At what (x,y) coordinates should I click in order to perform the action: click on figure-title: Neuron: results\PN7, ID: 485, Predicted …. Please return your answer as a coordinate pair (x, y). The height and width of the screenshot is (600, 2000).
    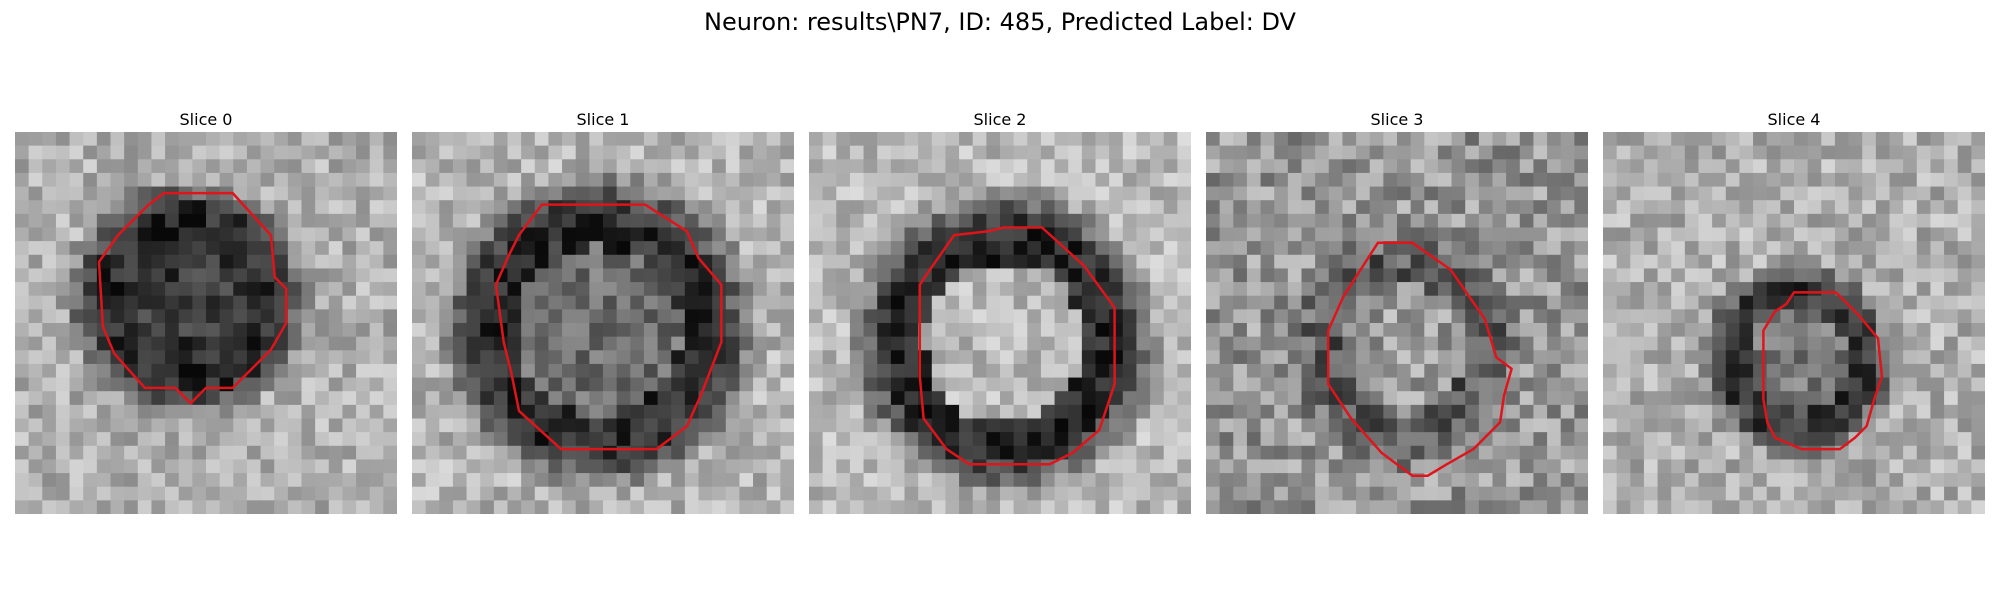
    Looking at the image, I should click on (1000, 22).